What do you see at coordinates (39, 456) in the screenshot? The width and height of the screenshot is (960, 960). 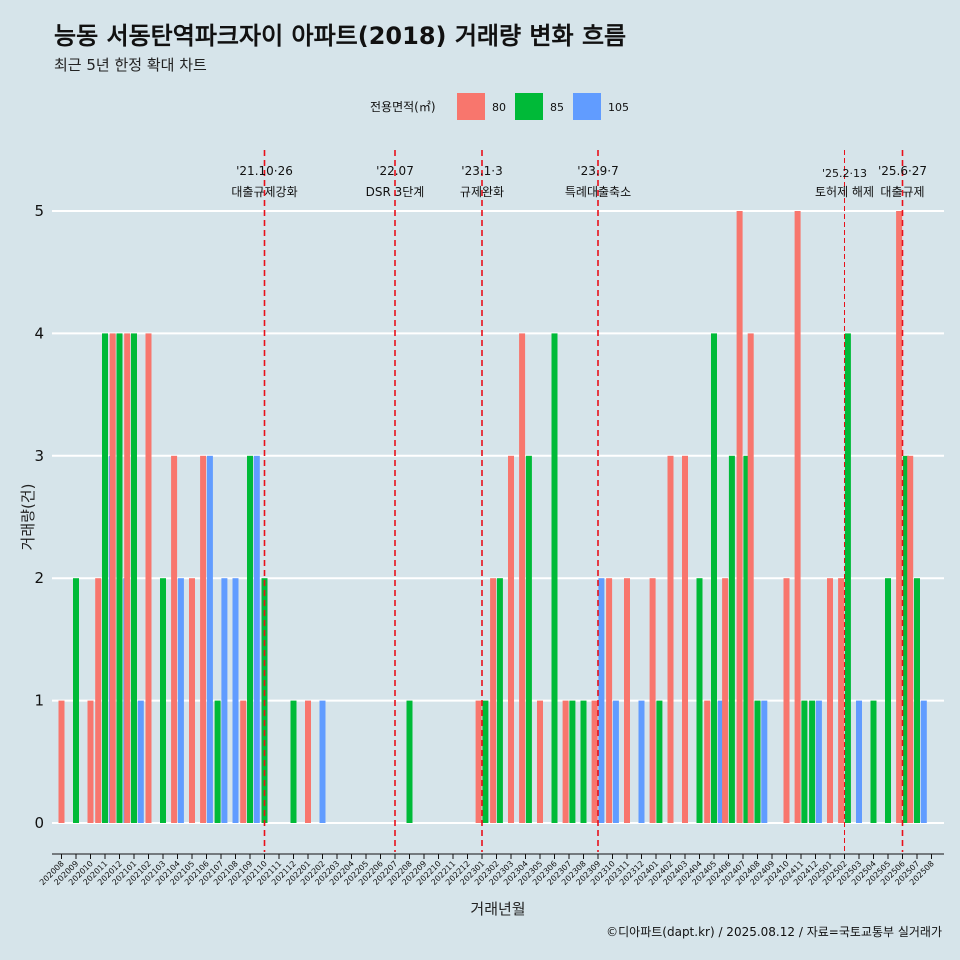 I see `y-tick-label: 3` at bounding box center [39, 456].